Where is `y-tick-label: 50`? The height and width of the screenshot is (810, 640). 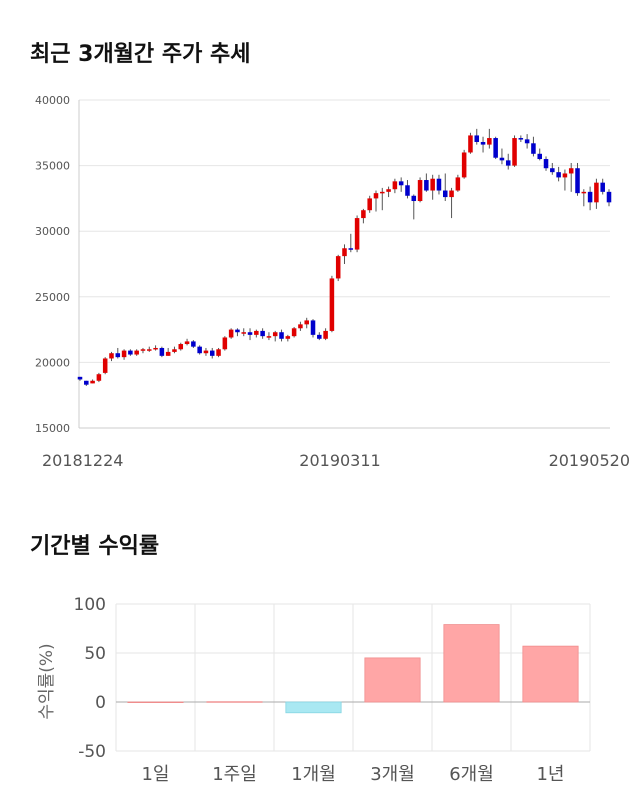
y-tick-label: 50 is located at coordinates (95, 654).